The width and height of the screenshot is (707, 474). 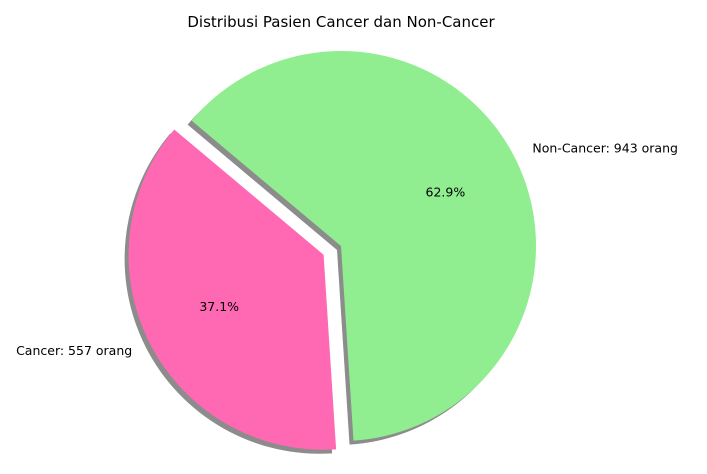 I want to click on cancer-percent-label: 37.1%, so click(x=219, y=306).